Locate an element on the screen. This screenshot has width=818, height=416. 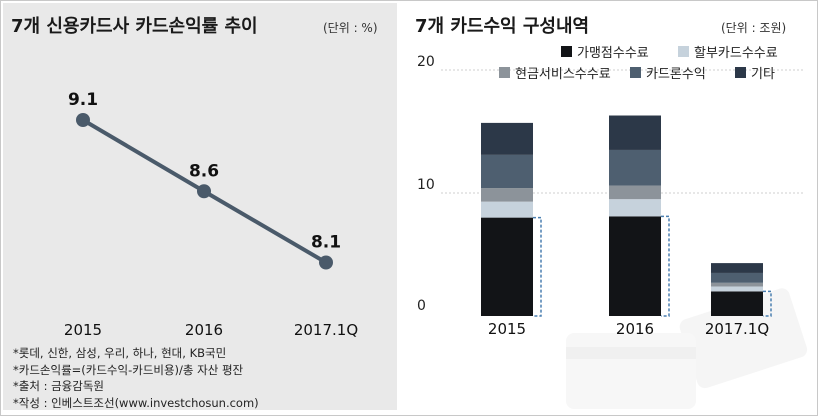
legend-item: 기타 is located at coordinates (755, 72).